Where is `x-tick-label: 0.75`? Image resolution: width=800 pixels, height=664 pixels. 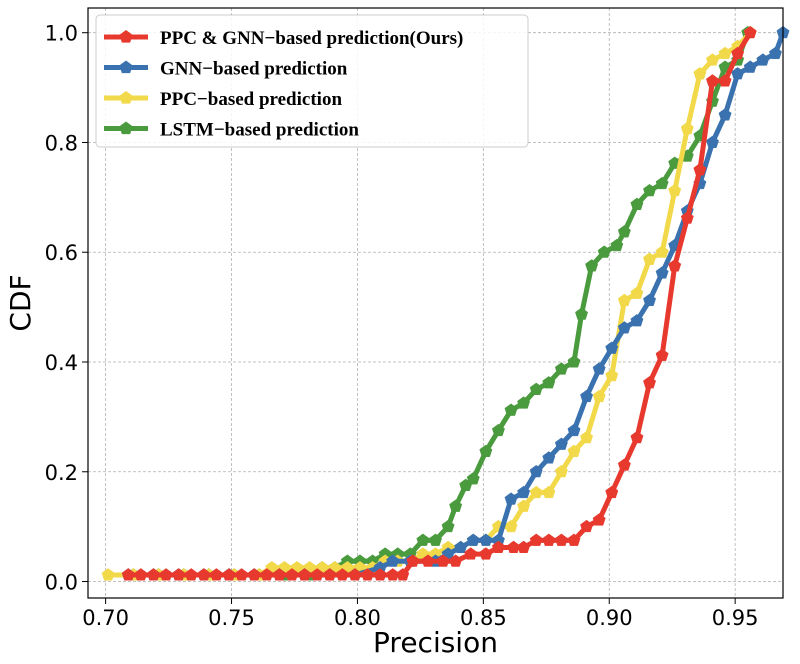
x-tick-label: 0.75 is located at coordinates (231, 618).